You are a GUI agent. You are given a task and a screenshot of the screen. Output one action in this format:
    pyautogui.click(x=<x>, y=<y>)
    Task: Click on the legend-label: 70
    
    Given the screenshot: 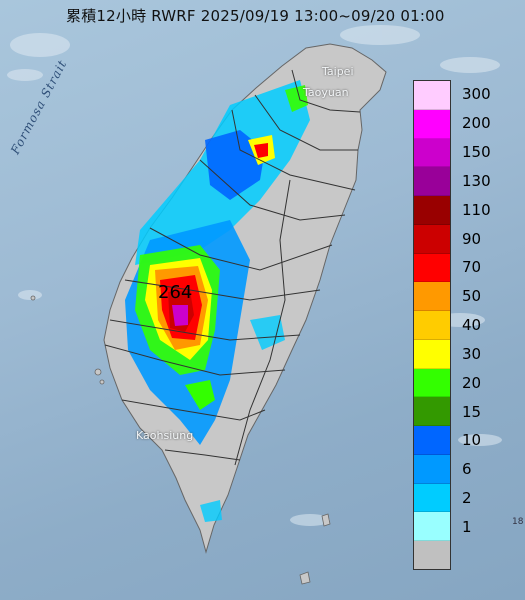 What is the action you would take?
    pyautogui.click(x=472, y=267)
    